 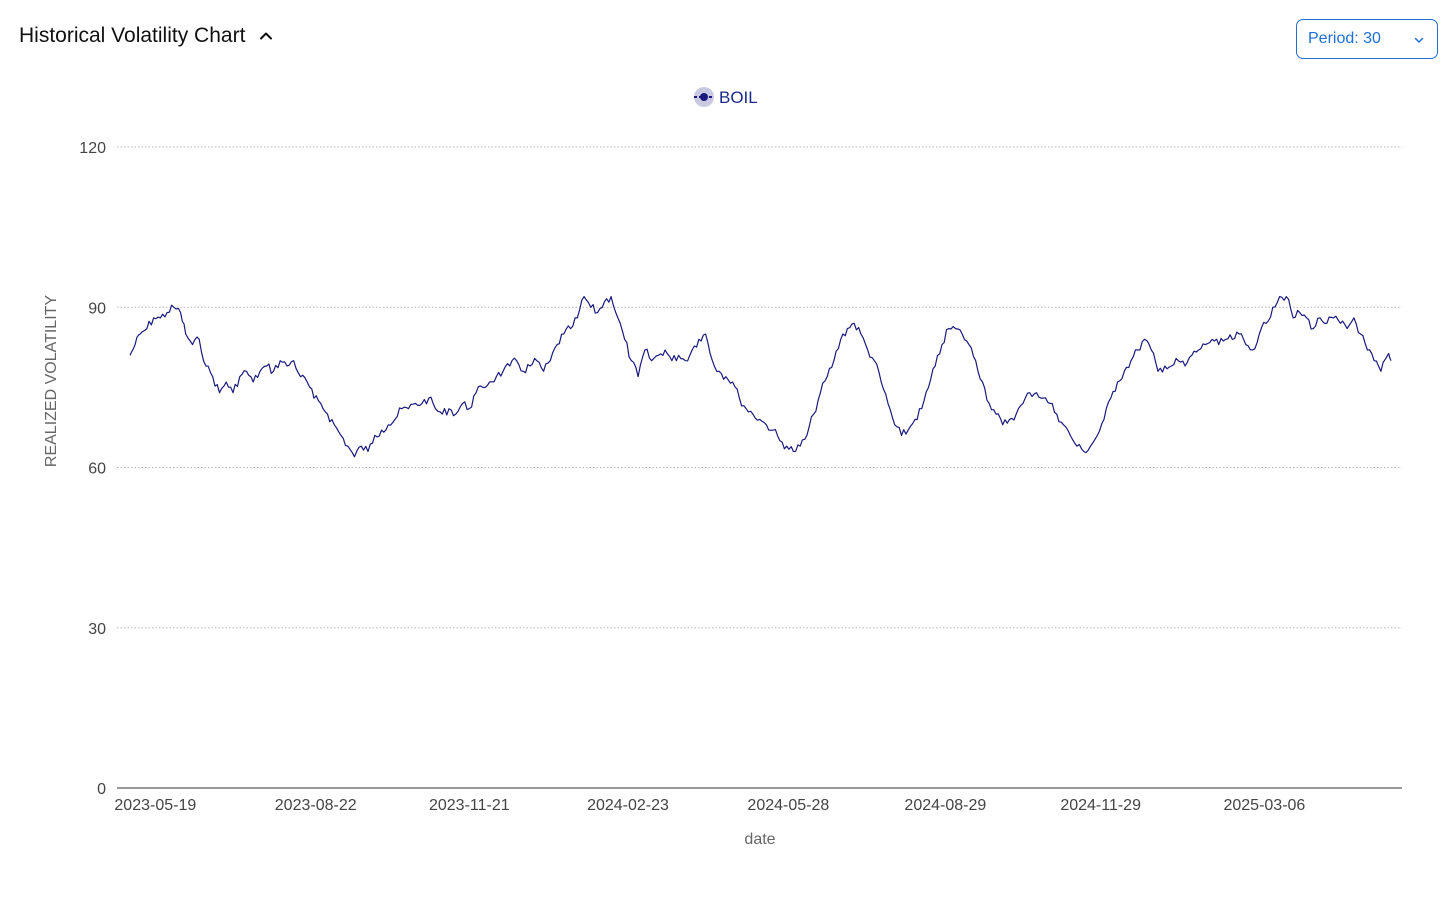 I want to click on period-select-label: Period: 30, so click(x=1344, y=38).